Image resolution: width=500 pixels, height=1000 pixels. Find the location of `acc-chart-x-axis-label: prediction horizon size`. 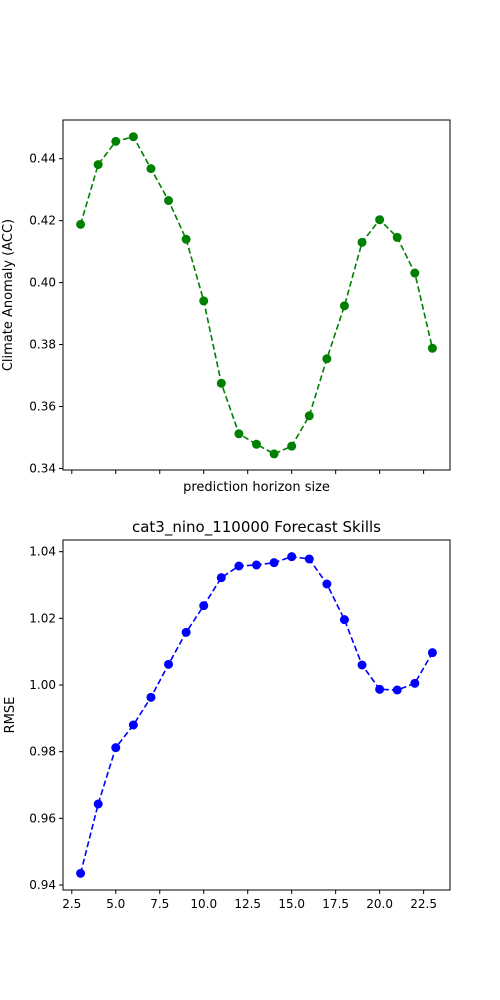

acc-chart-x-axis-label: prediction horizon size is located at coordinates (256, 487).